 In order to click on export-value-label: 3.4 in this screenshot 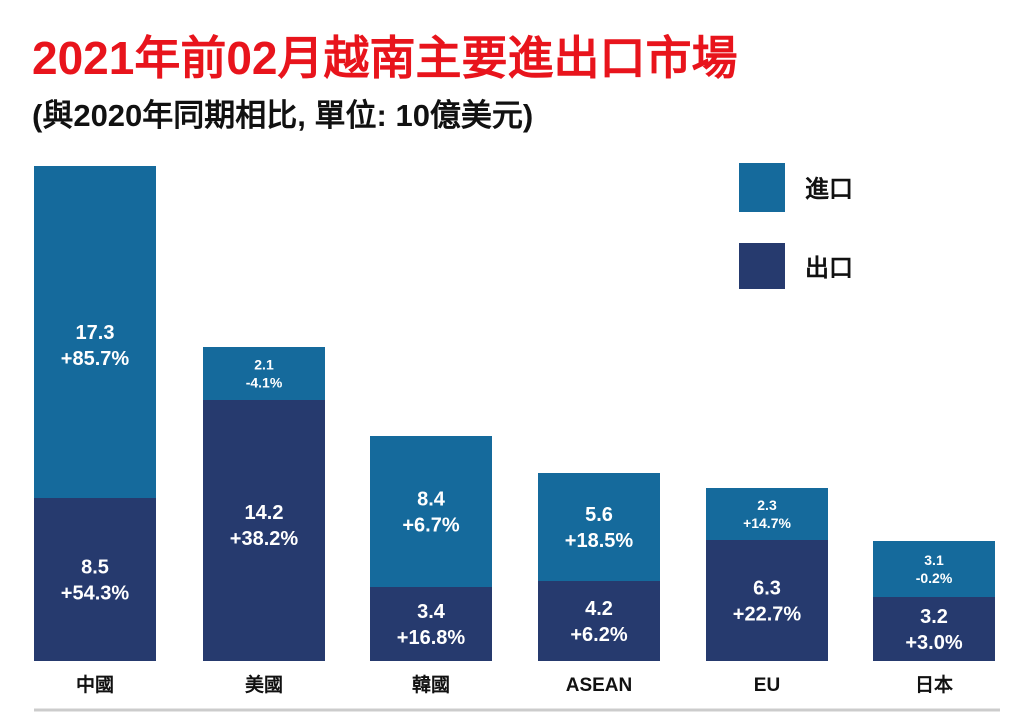, I will do `click(431, 612)`.